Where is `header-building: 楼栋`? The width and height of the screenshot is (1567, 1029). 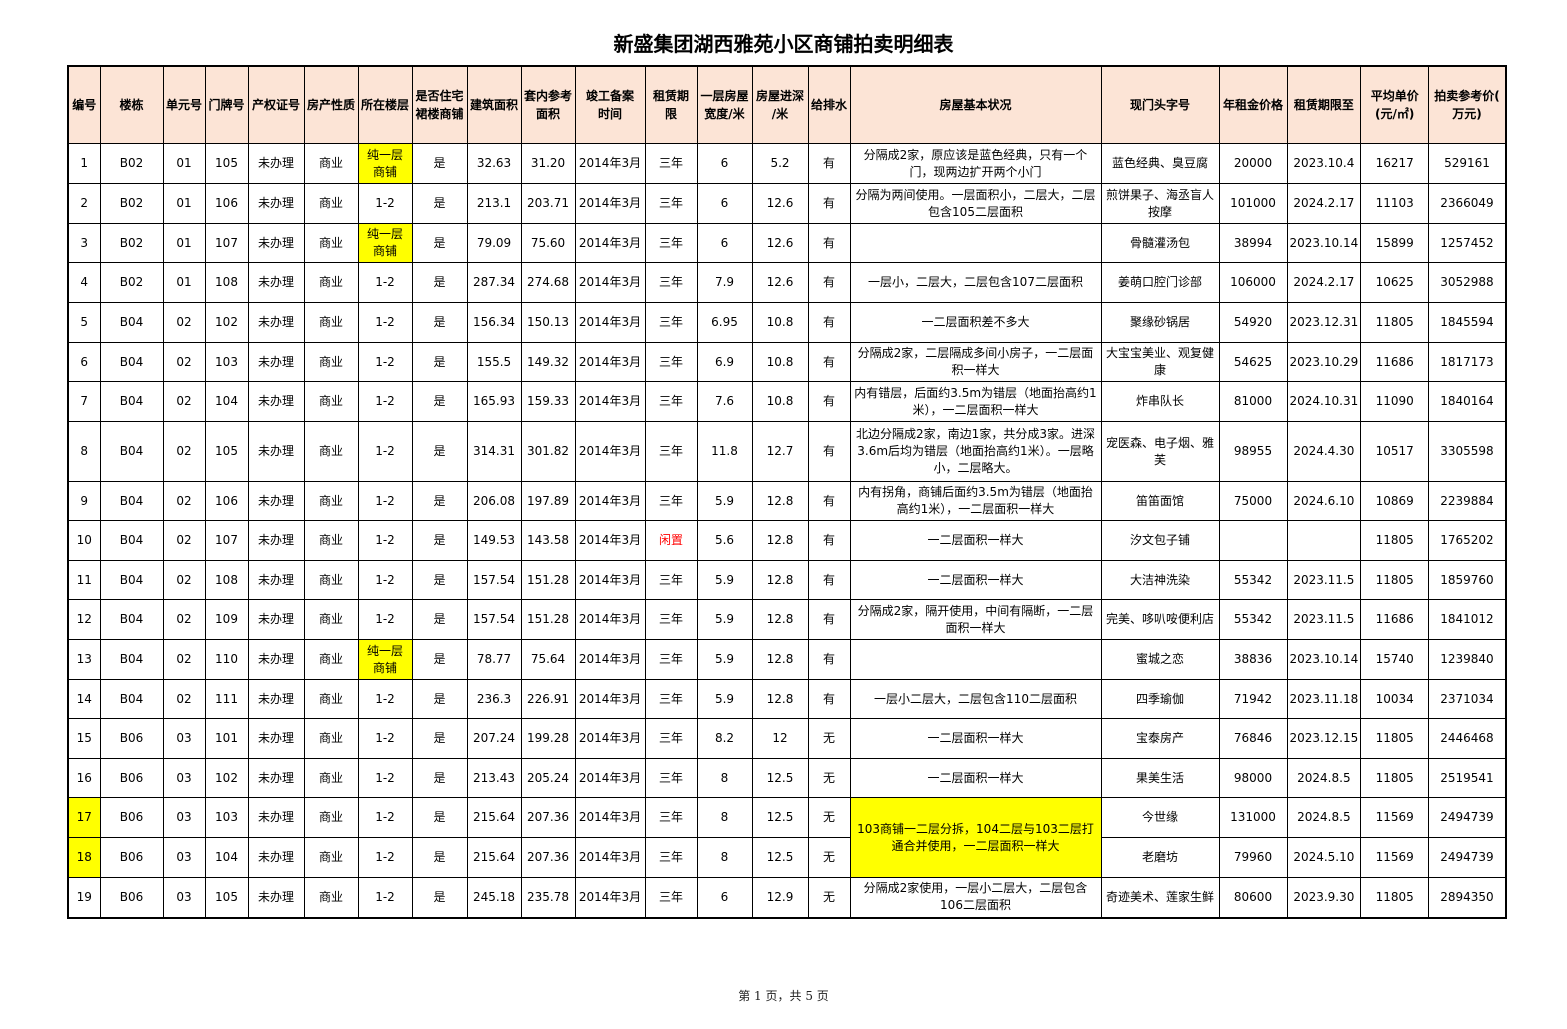 header-building: 楼栋 is located at coordinates (131, 104).